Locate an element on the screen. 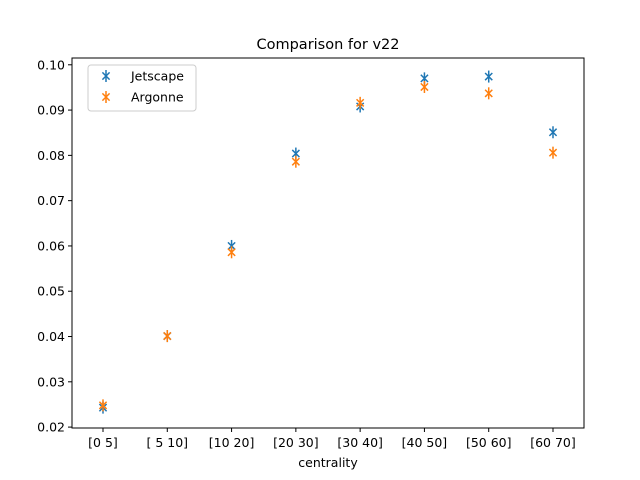 The height and width of the screenshot is (480, 640). x-tick-label: [ 5 10] is located at coordinates (168, 442).